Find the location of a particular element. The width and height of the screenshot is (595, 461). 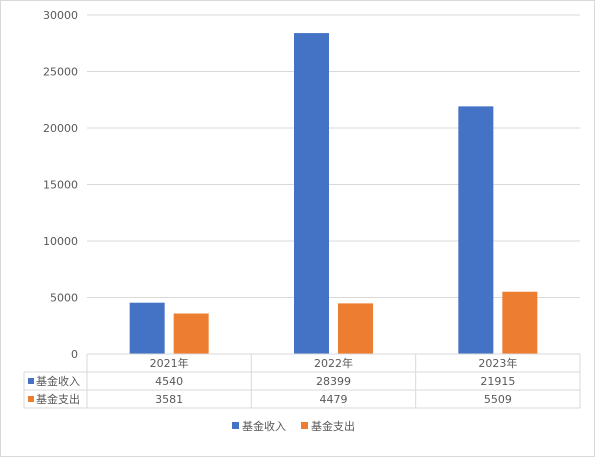

data-label-1-2: 28399 is located at coordinates (333, 381).